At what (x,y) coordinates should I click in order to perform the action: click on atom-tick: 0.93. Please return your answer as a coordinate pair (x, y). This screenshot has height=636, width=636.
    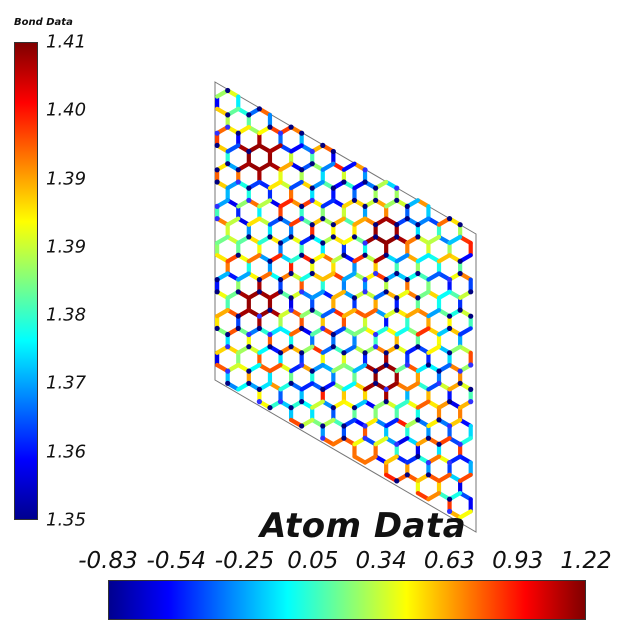
    Looking at the image, I should click on (518, 561).